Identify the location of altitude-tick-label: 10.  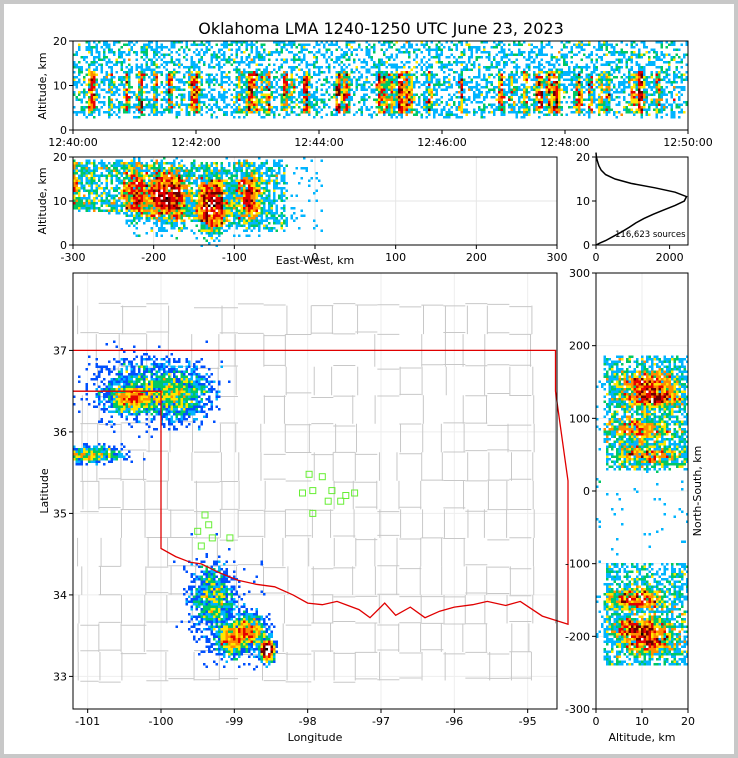
(60, 86).